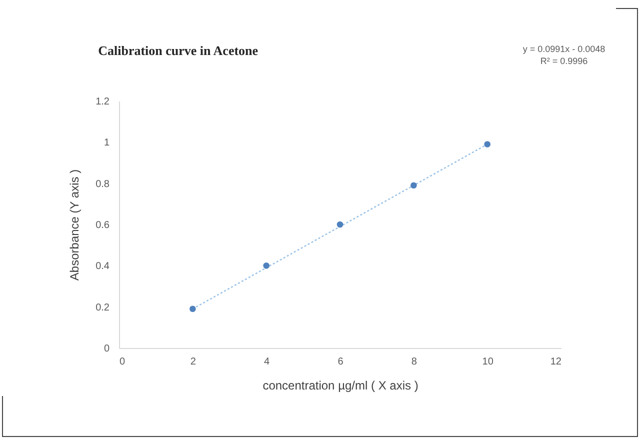 This screenshot has height=441, width=642. I want to click on text: R² = 0.9996, so click(564, 61).